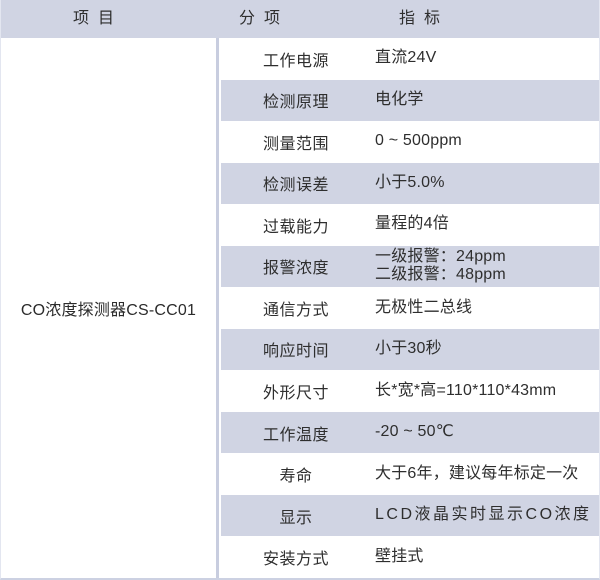 The width and height of the screenshot is (600, 580). What do you see at coordinates (98, 18) in the screenshot?
I see `header-item: 项目` at bounding box center [98, 18].